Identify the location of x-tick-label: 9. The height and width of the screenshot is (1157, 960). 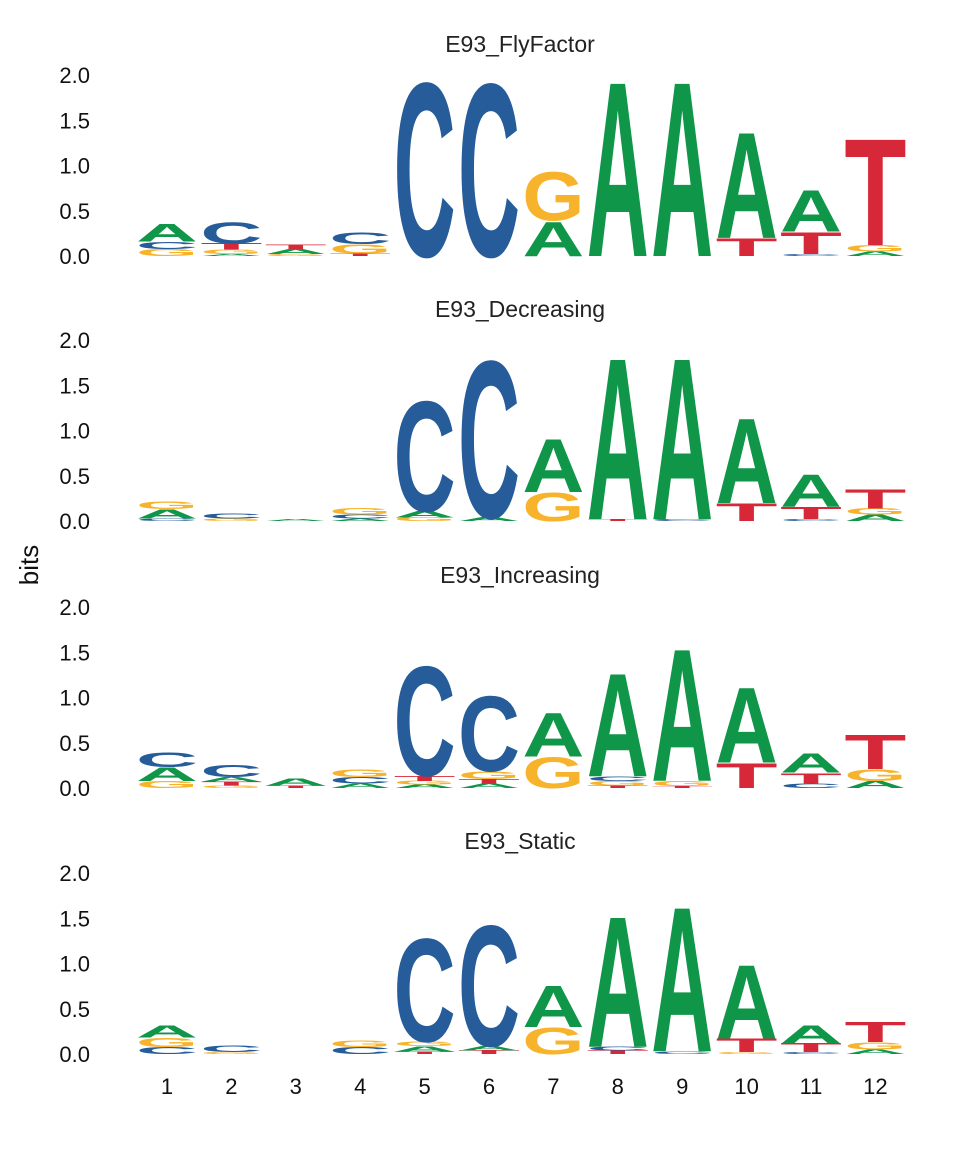
(682, 1086).